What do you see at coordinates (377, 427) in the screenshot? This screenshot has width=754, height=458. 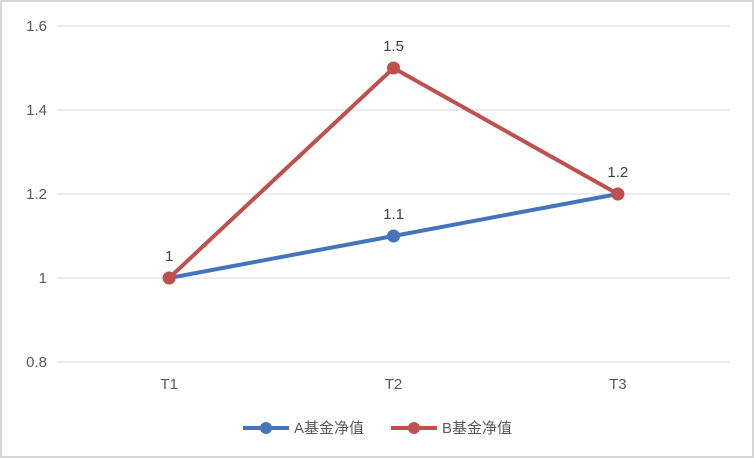 I see `legend: A基金净值 B基金净值` at bounding box center [377, 427].